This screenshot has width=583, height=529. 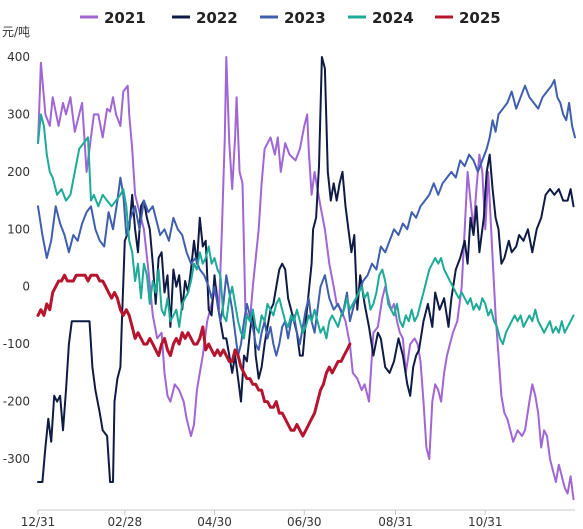 I want to click on x-tick-label: 12/31, so click(x=38, y=522).